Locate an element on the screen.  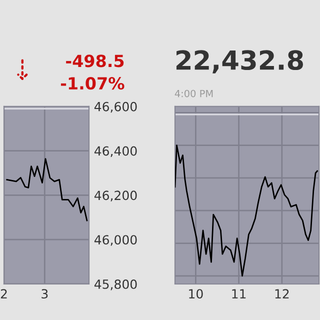
text: -498.5 is located at coordinates (95, 61).